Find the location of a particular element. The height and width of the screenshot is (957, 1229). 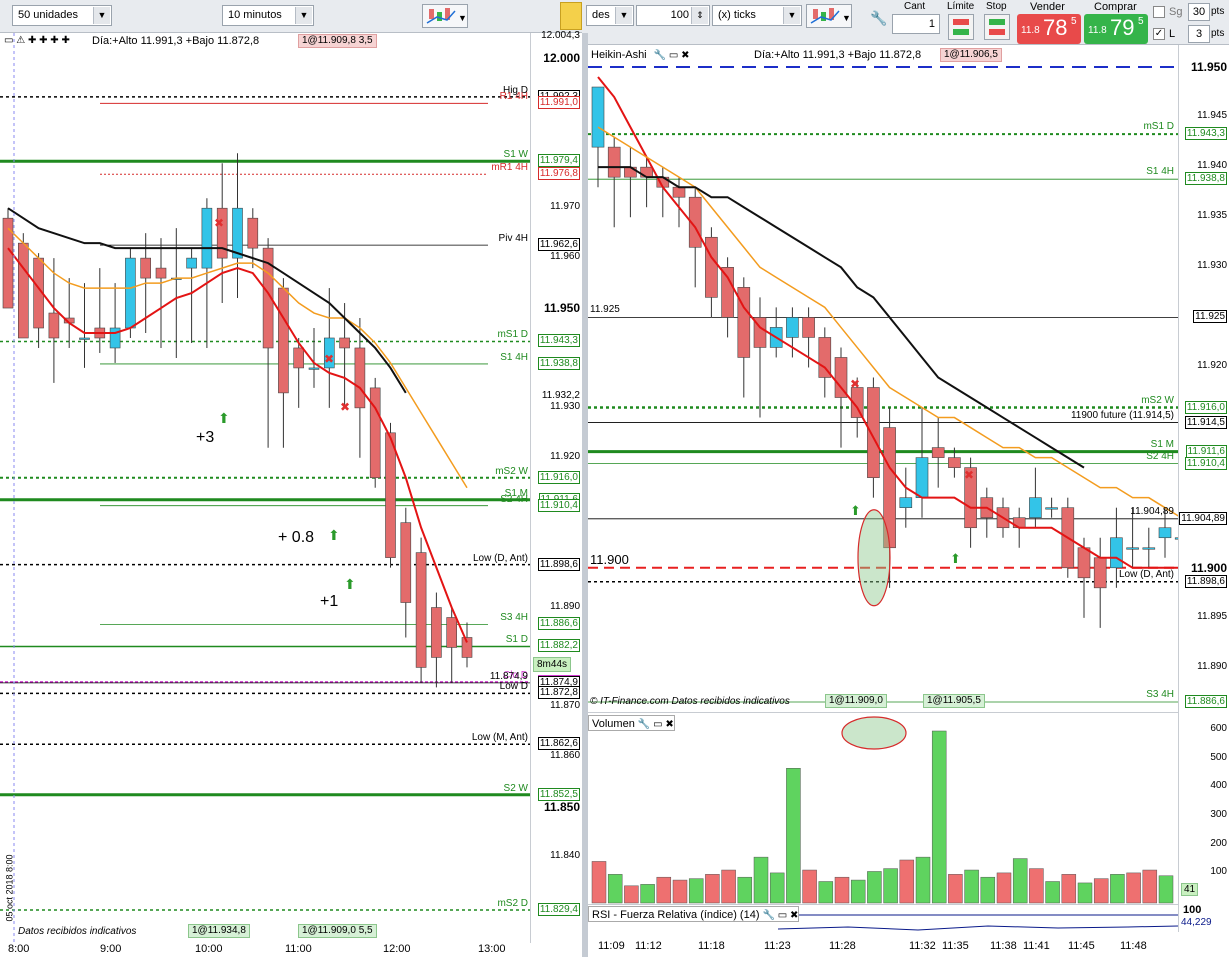

chevron-down-icon: ▼ is located at coordinates (101, 15).